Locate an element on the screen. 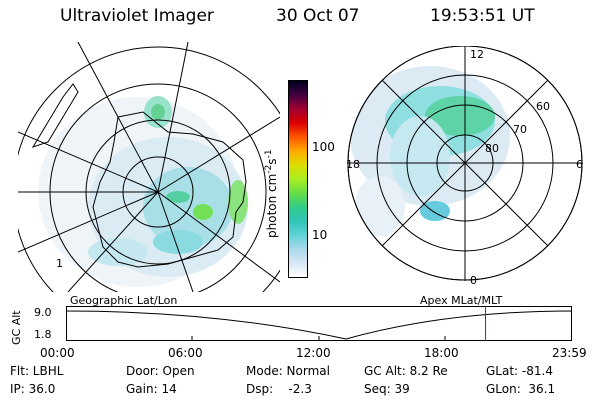  antarctica-outline is located at coordinates (169, 189).